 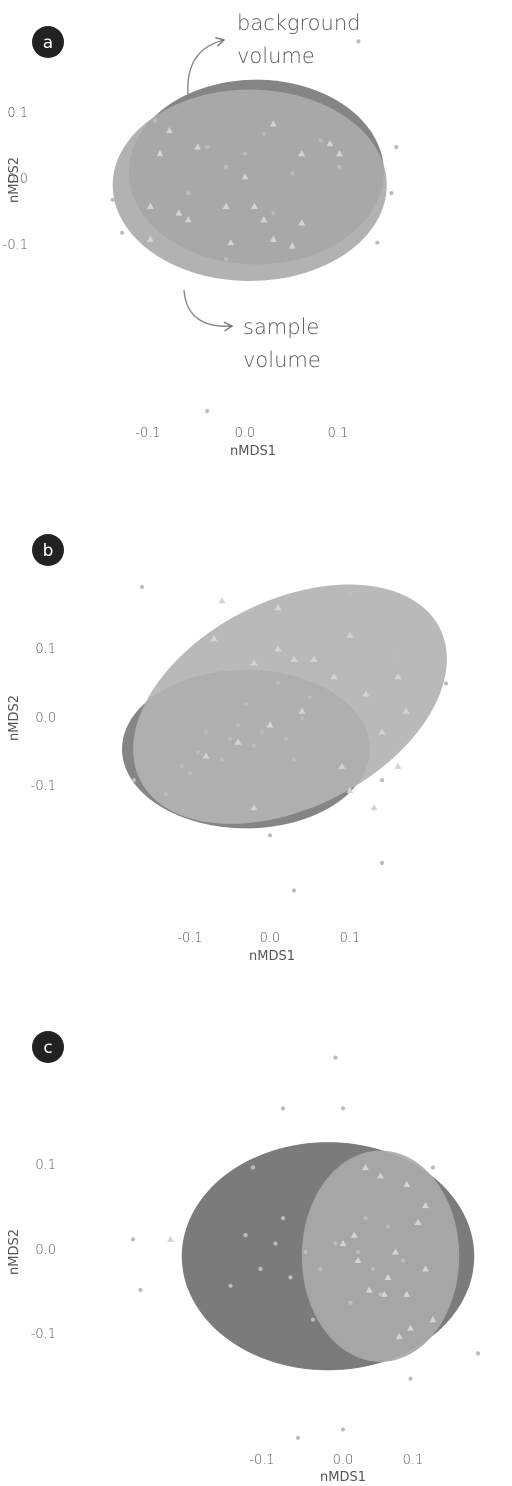 I want to click on panel-b-plot, so click(x=285, y=738).